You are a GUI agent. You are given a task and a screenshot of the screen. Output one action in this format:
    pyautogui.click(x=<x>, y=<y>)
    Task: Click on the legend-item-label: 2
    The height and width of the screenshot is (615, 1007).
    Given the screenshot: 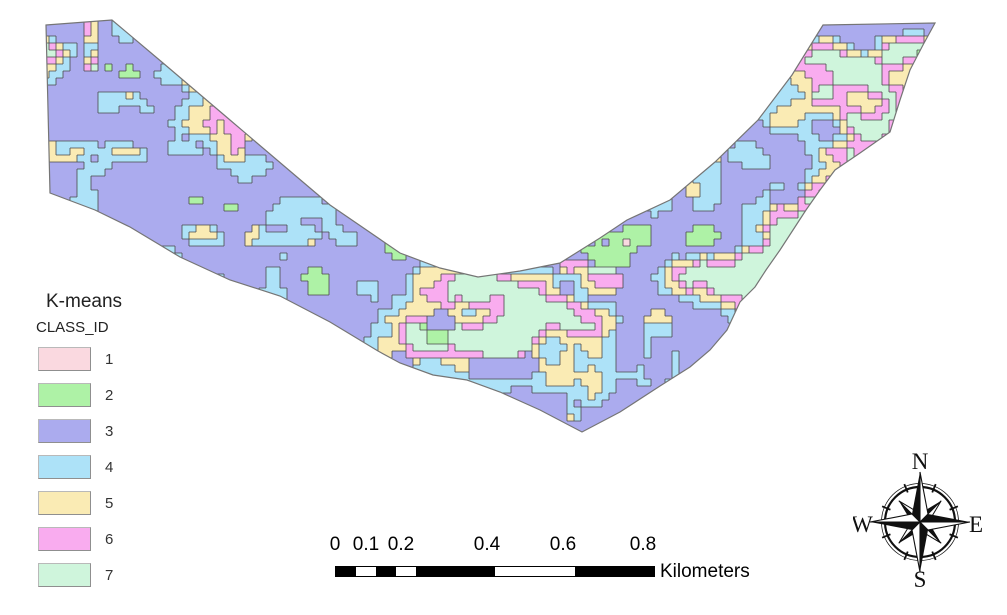 What is the action you would take?
    pyautogui.click(x=109, y=395)
    